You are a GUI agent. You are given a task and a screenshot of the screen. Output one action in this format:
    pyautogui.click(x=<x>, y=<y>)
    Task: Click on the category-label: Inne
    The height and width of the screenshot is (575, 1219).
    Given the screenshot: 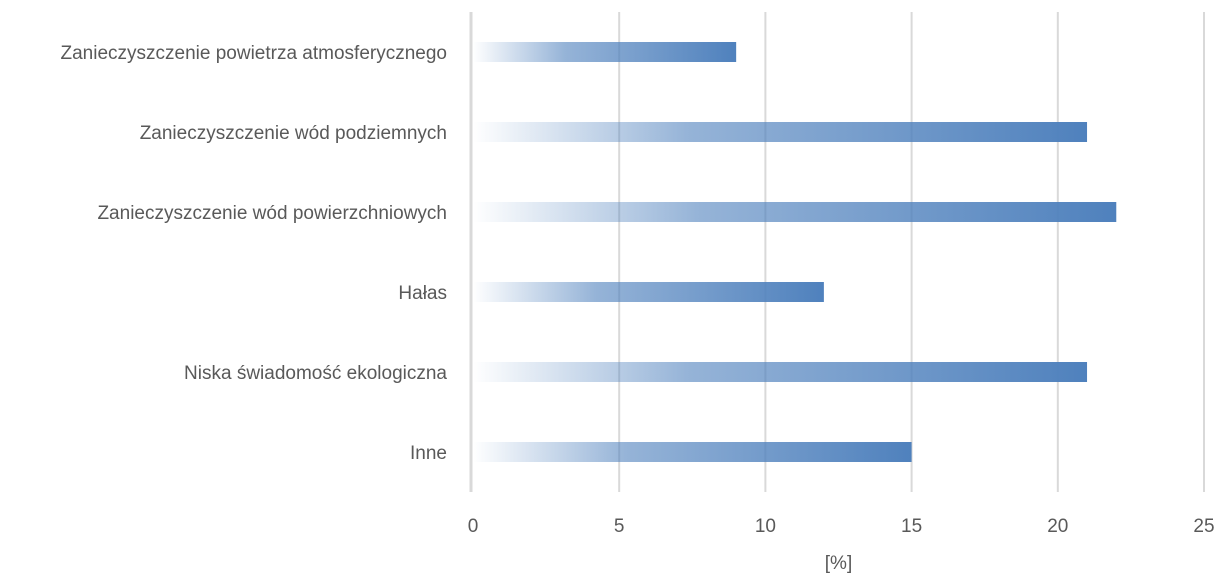 What is the action you would take?
    pyautogui.click(x=428, y=453)
    